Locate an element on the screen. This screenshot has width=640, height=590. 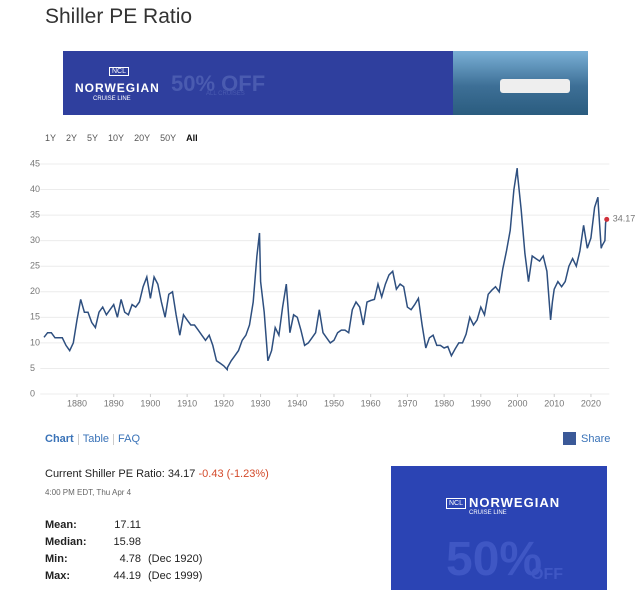
tab: FAQ is located at coordinates (129, 439).